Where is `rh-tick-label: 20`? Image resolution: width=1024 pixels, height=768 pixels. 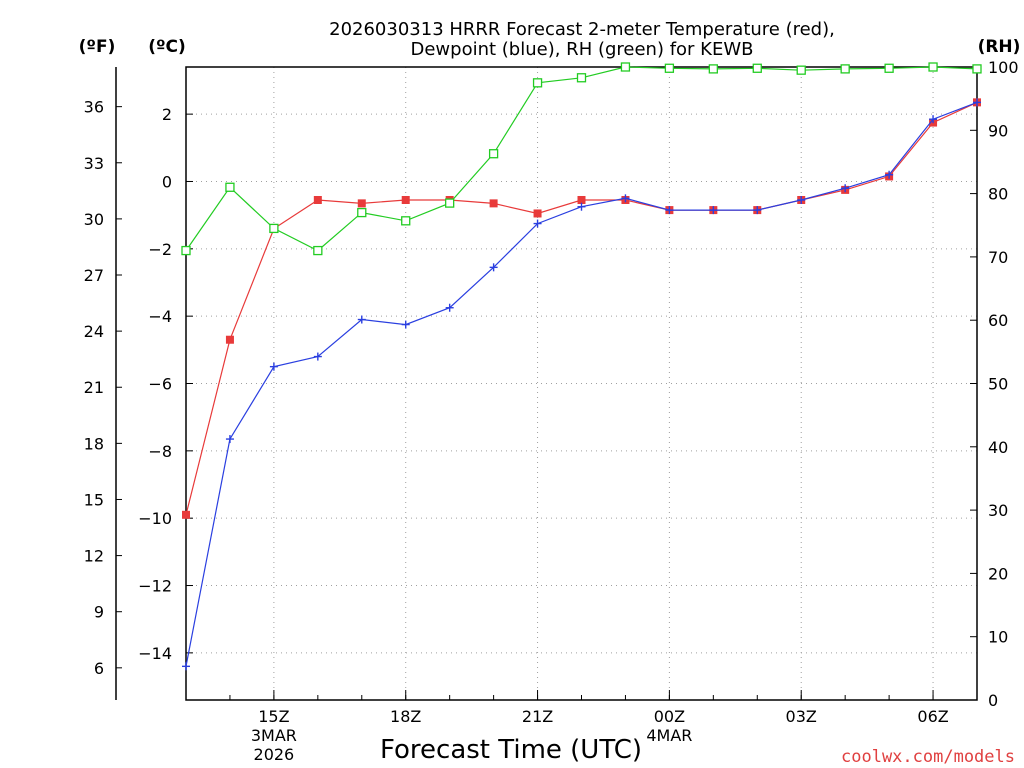
rh-tick-label: 20 is located at coordinates (998, 573).